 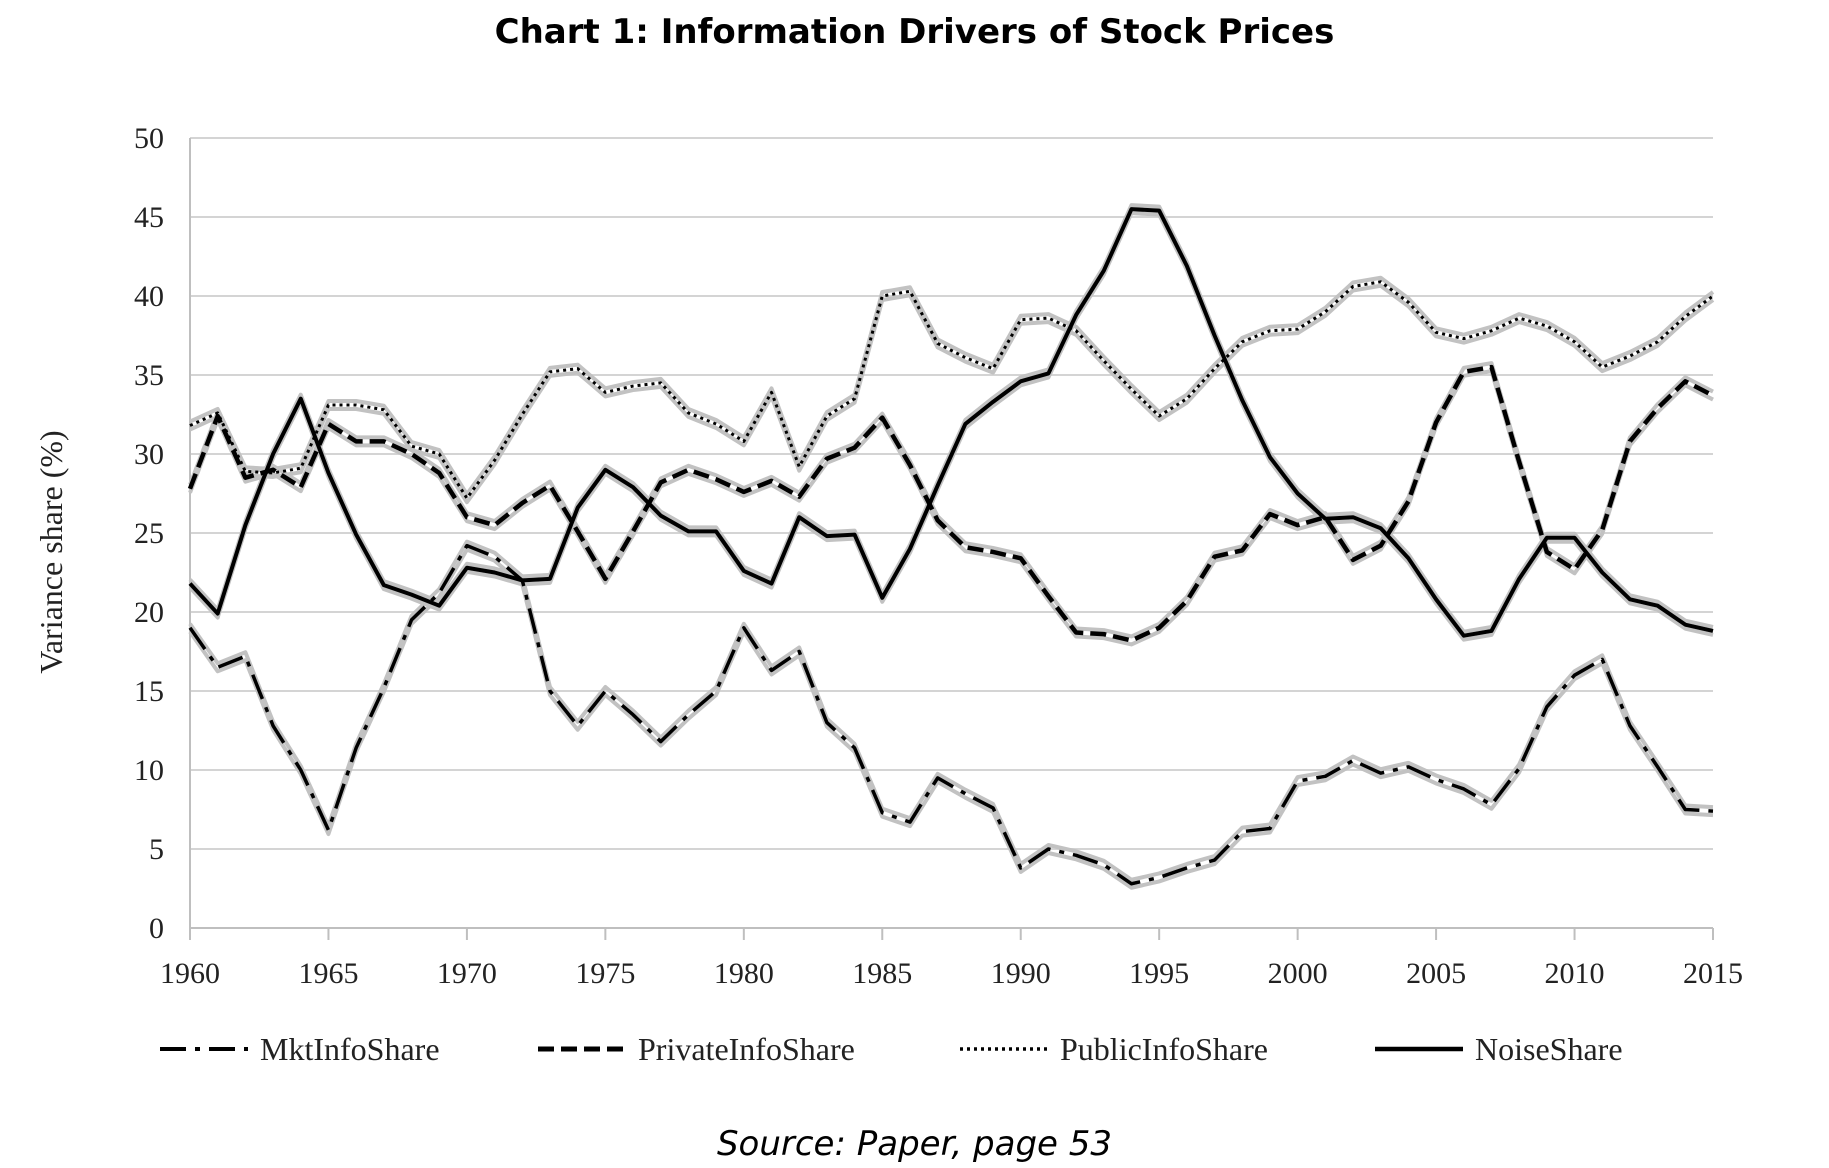 What do you see at coordinates (149, 612) in the screenshot?
I see `y-tick-label: 20` at bounding box center [149, 612].